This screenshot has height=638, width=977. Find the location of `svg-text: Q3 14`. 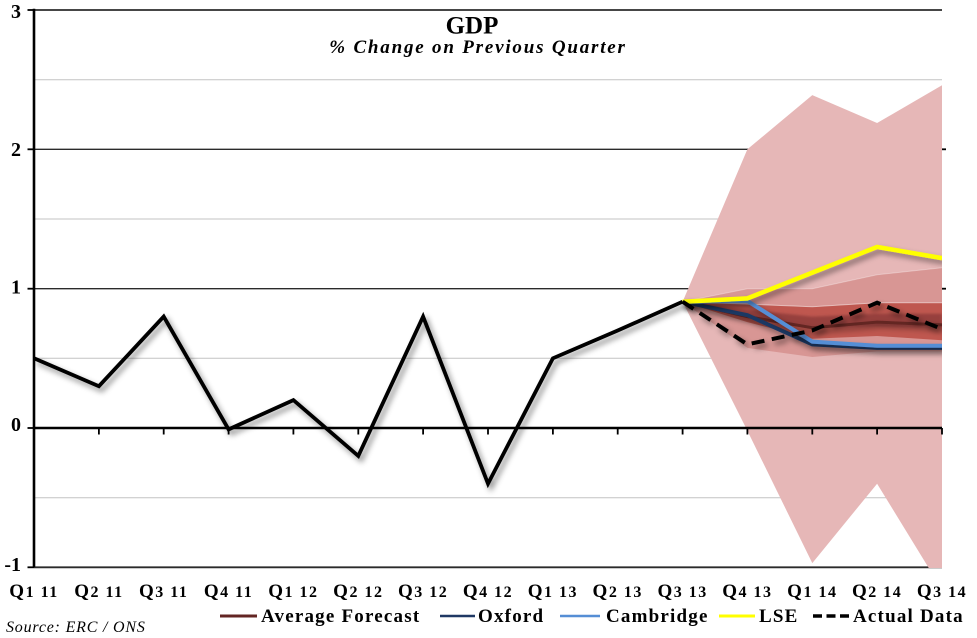

svg-text: Q3 14 is located at coordinates (942, 591).